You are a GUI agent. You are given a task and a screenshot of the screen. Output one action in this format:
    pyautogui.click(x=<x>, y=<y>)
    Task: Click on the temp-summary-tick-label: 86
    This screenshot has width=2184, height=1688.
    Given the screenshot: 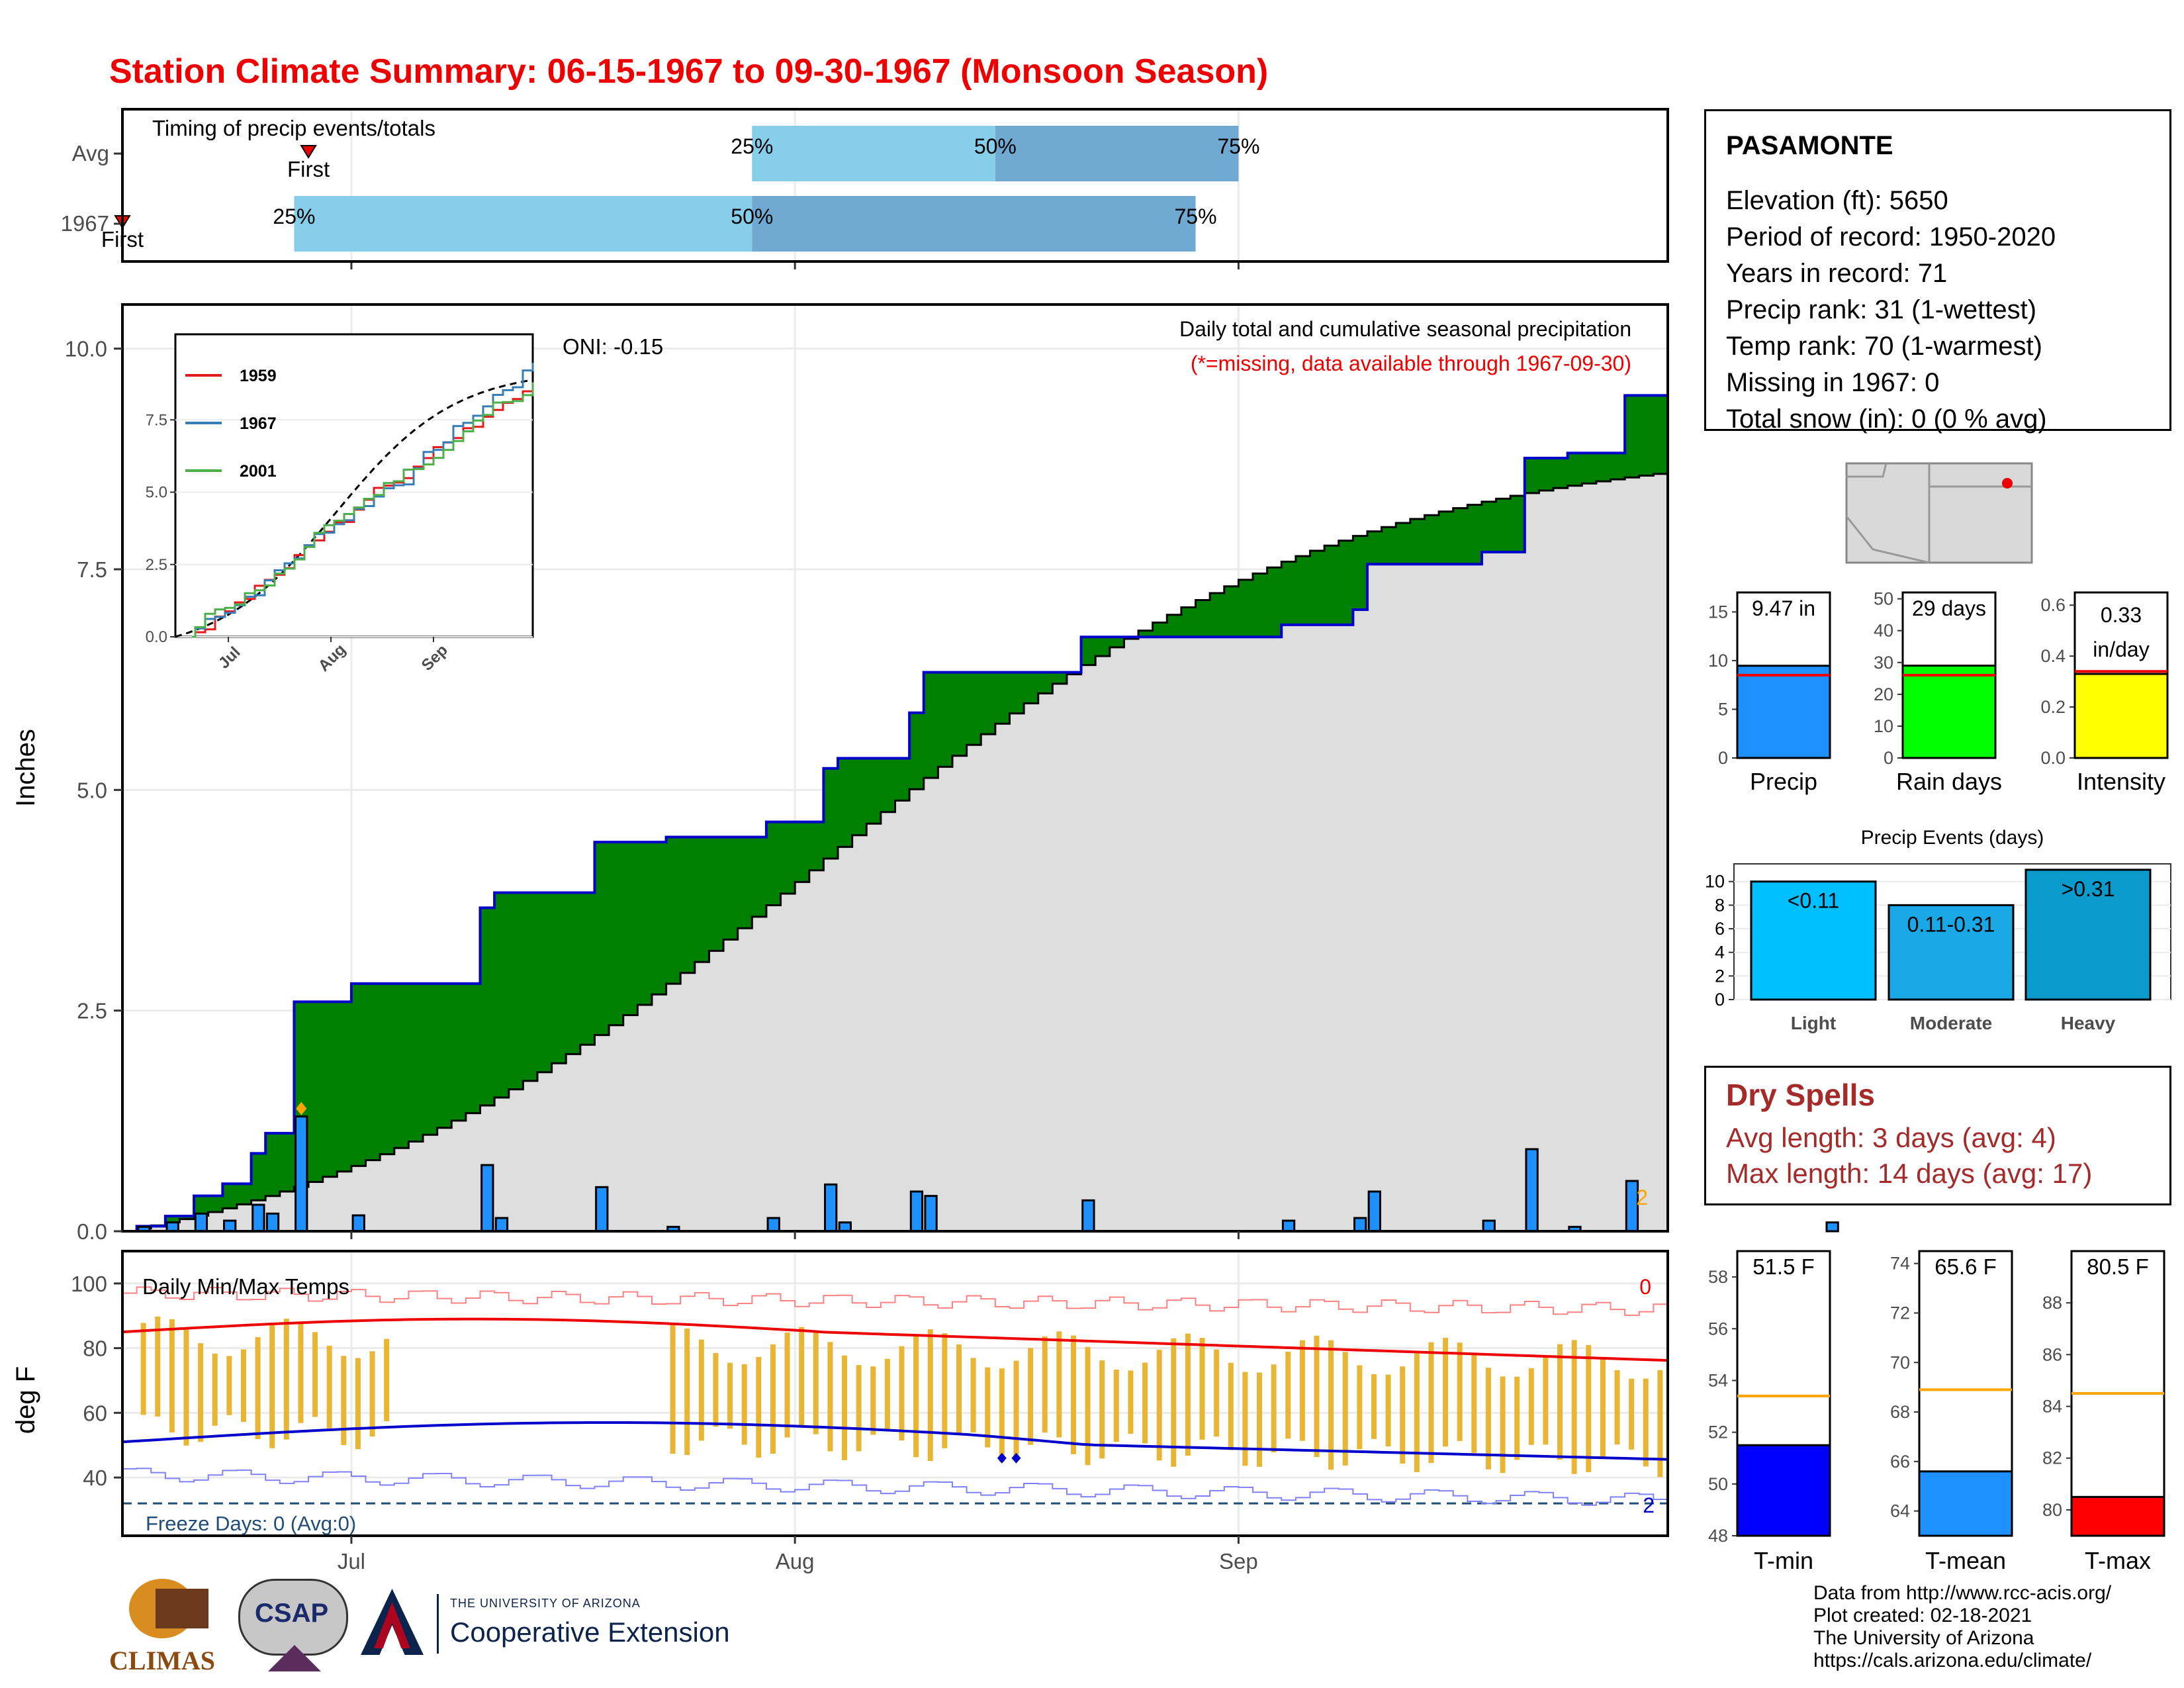 What is the action you would take?
    pyautogui.click(x=2052, y=1354)
    